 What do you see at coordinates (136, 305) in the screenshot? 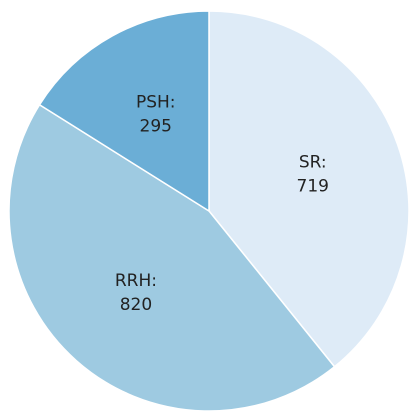
I see `slice-value-label: 820` at bounding box center [136, 305].